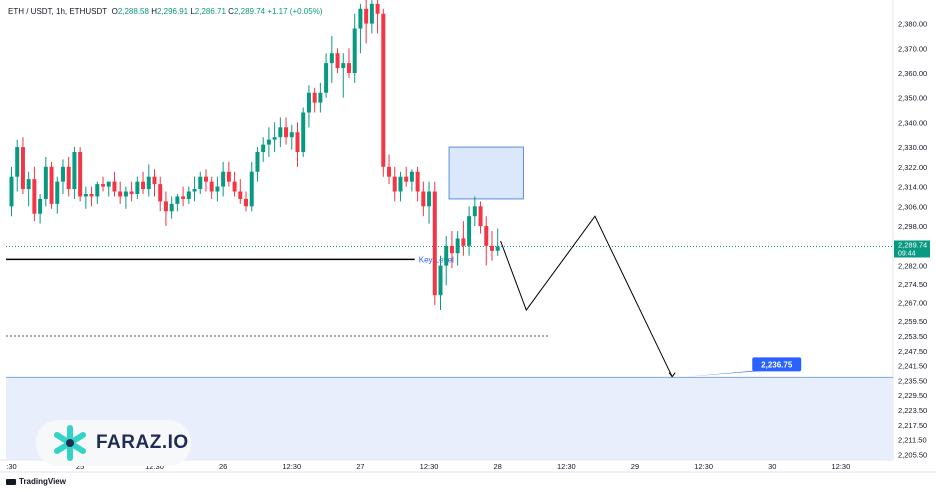  Describe the element at coordinates (912, 455) in the screenshot. I see `price-tick-label: 2,205.50` at that location.